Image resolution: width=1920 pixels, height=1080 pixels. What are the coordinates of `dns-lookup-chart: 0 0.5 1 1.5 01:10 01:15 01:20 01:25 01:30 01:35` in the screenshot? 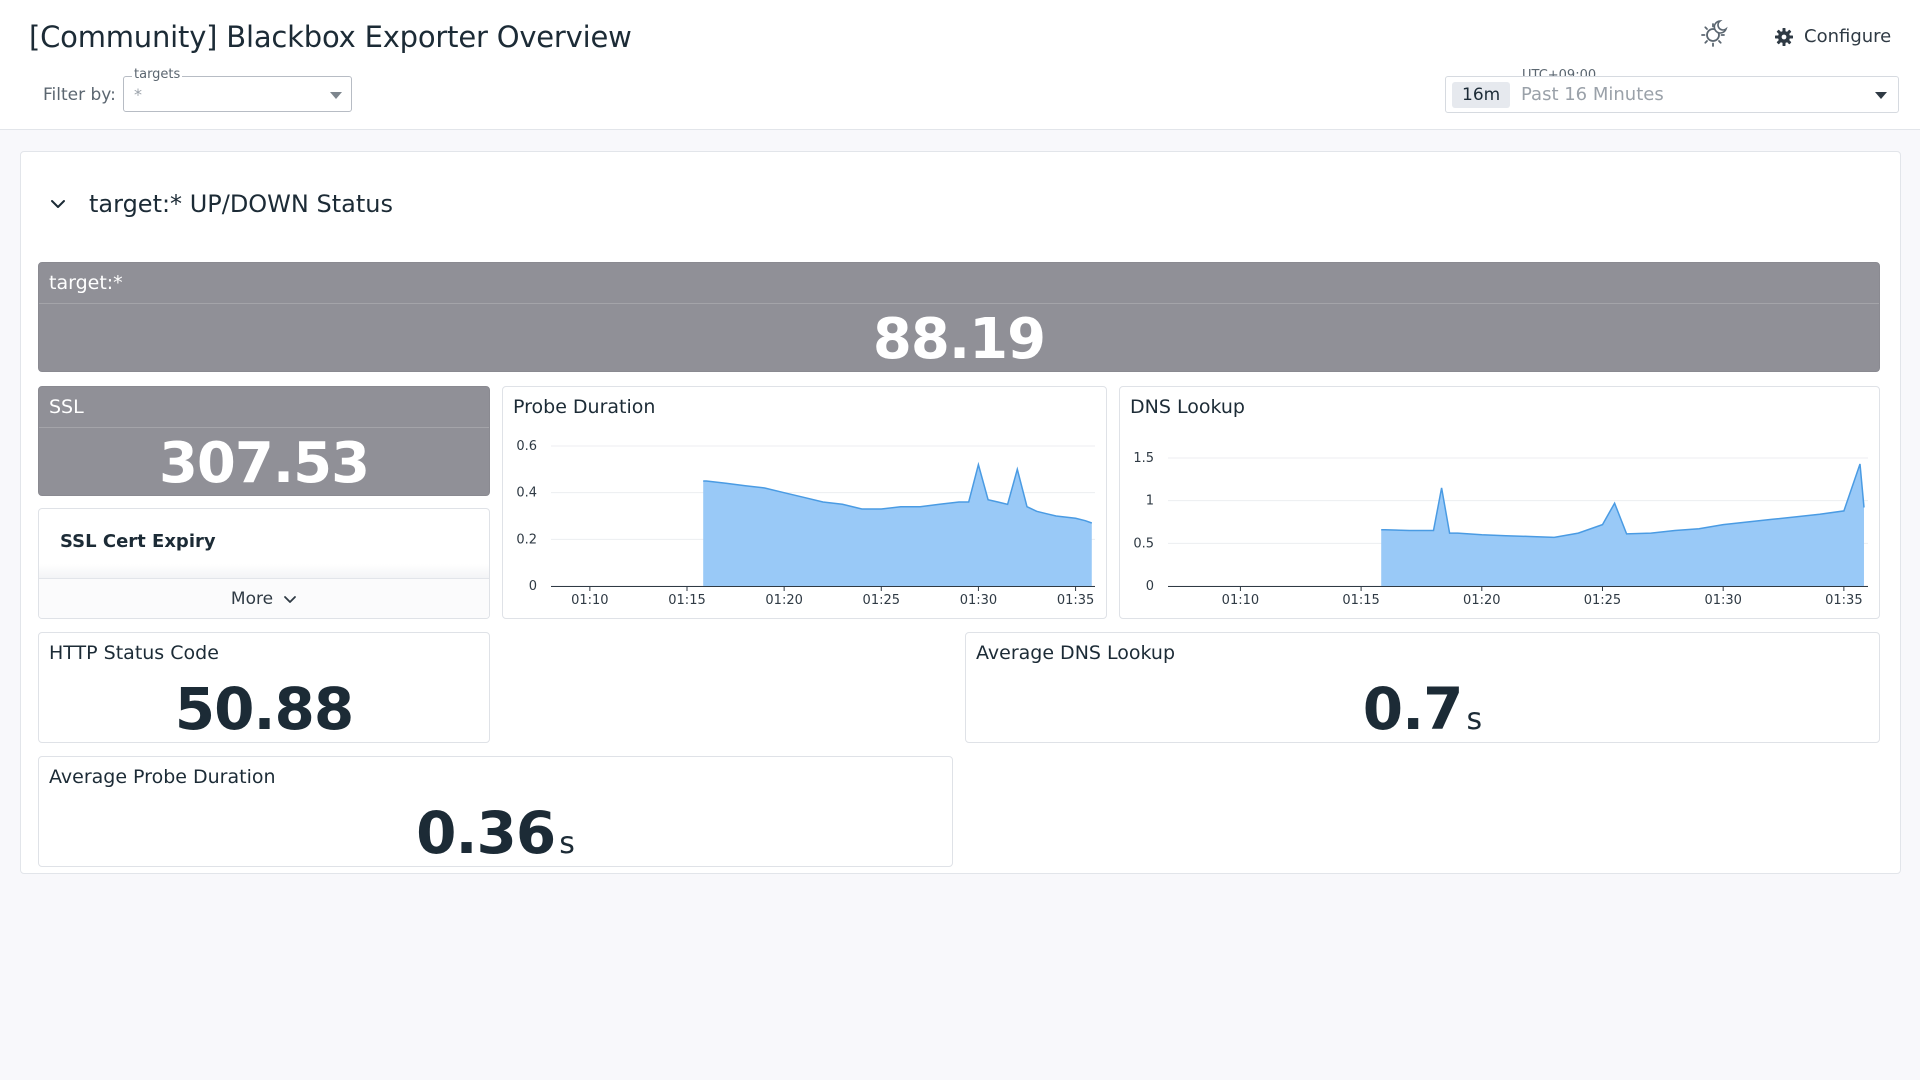 It's located at (1500, 529).